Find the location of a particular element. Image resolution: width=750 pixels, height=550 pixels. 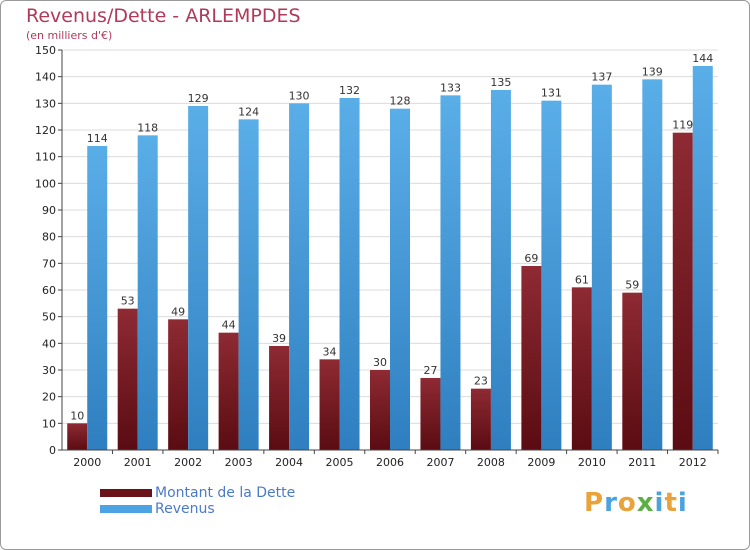

value-label-debt: 23 is located at coordinates (481, 381).